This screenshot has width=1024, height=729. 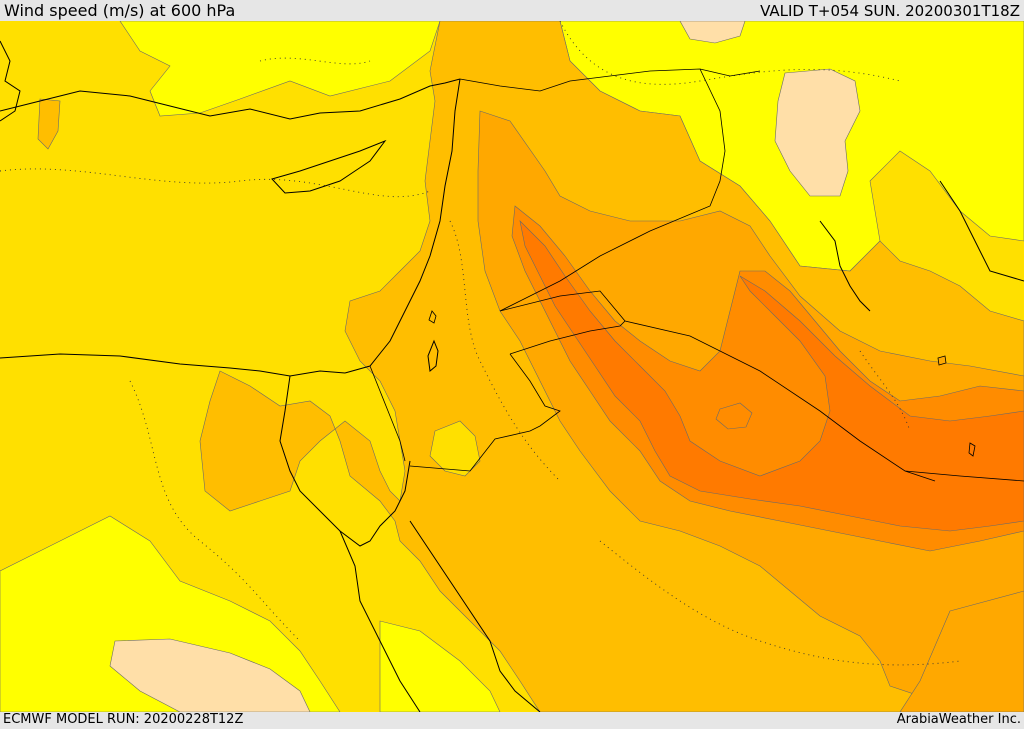 I want to click on border-jordan-saudi, so click(x=562, y=322).